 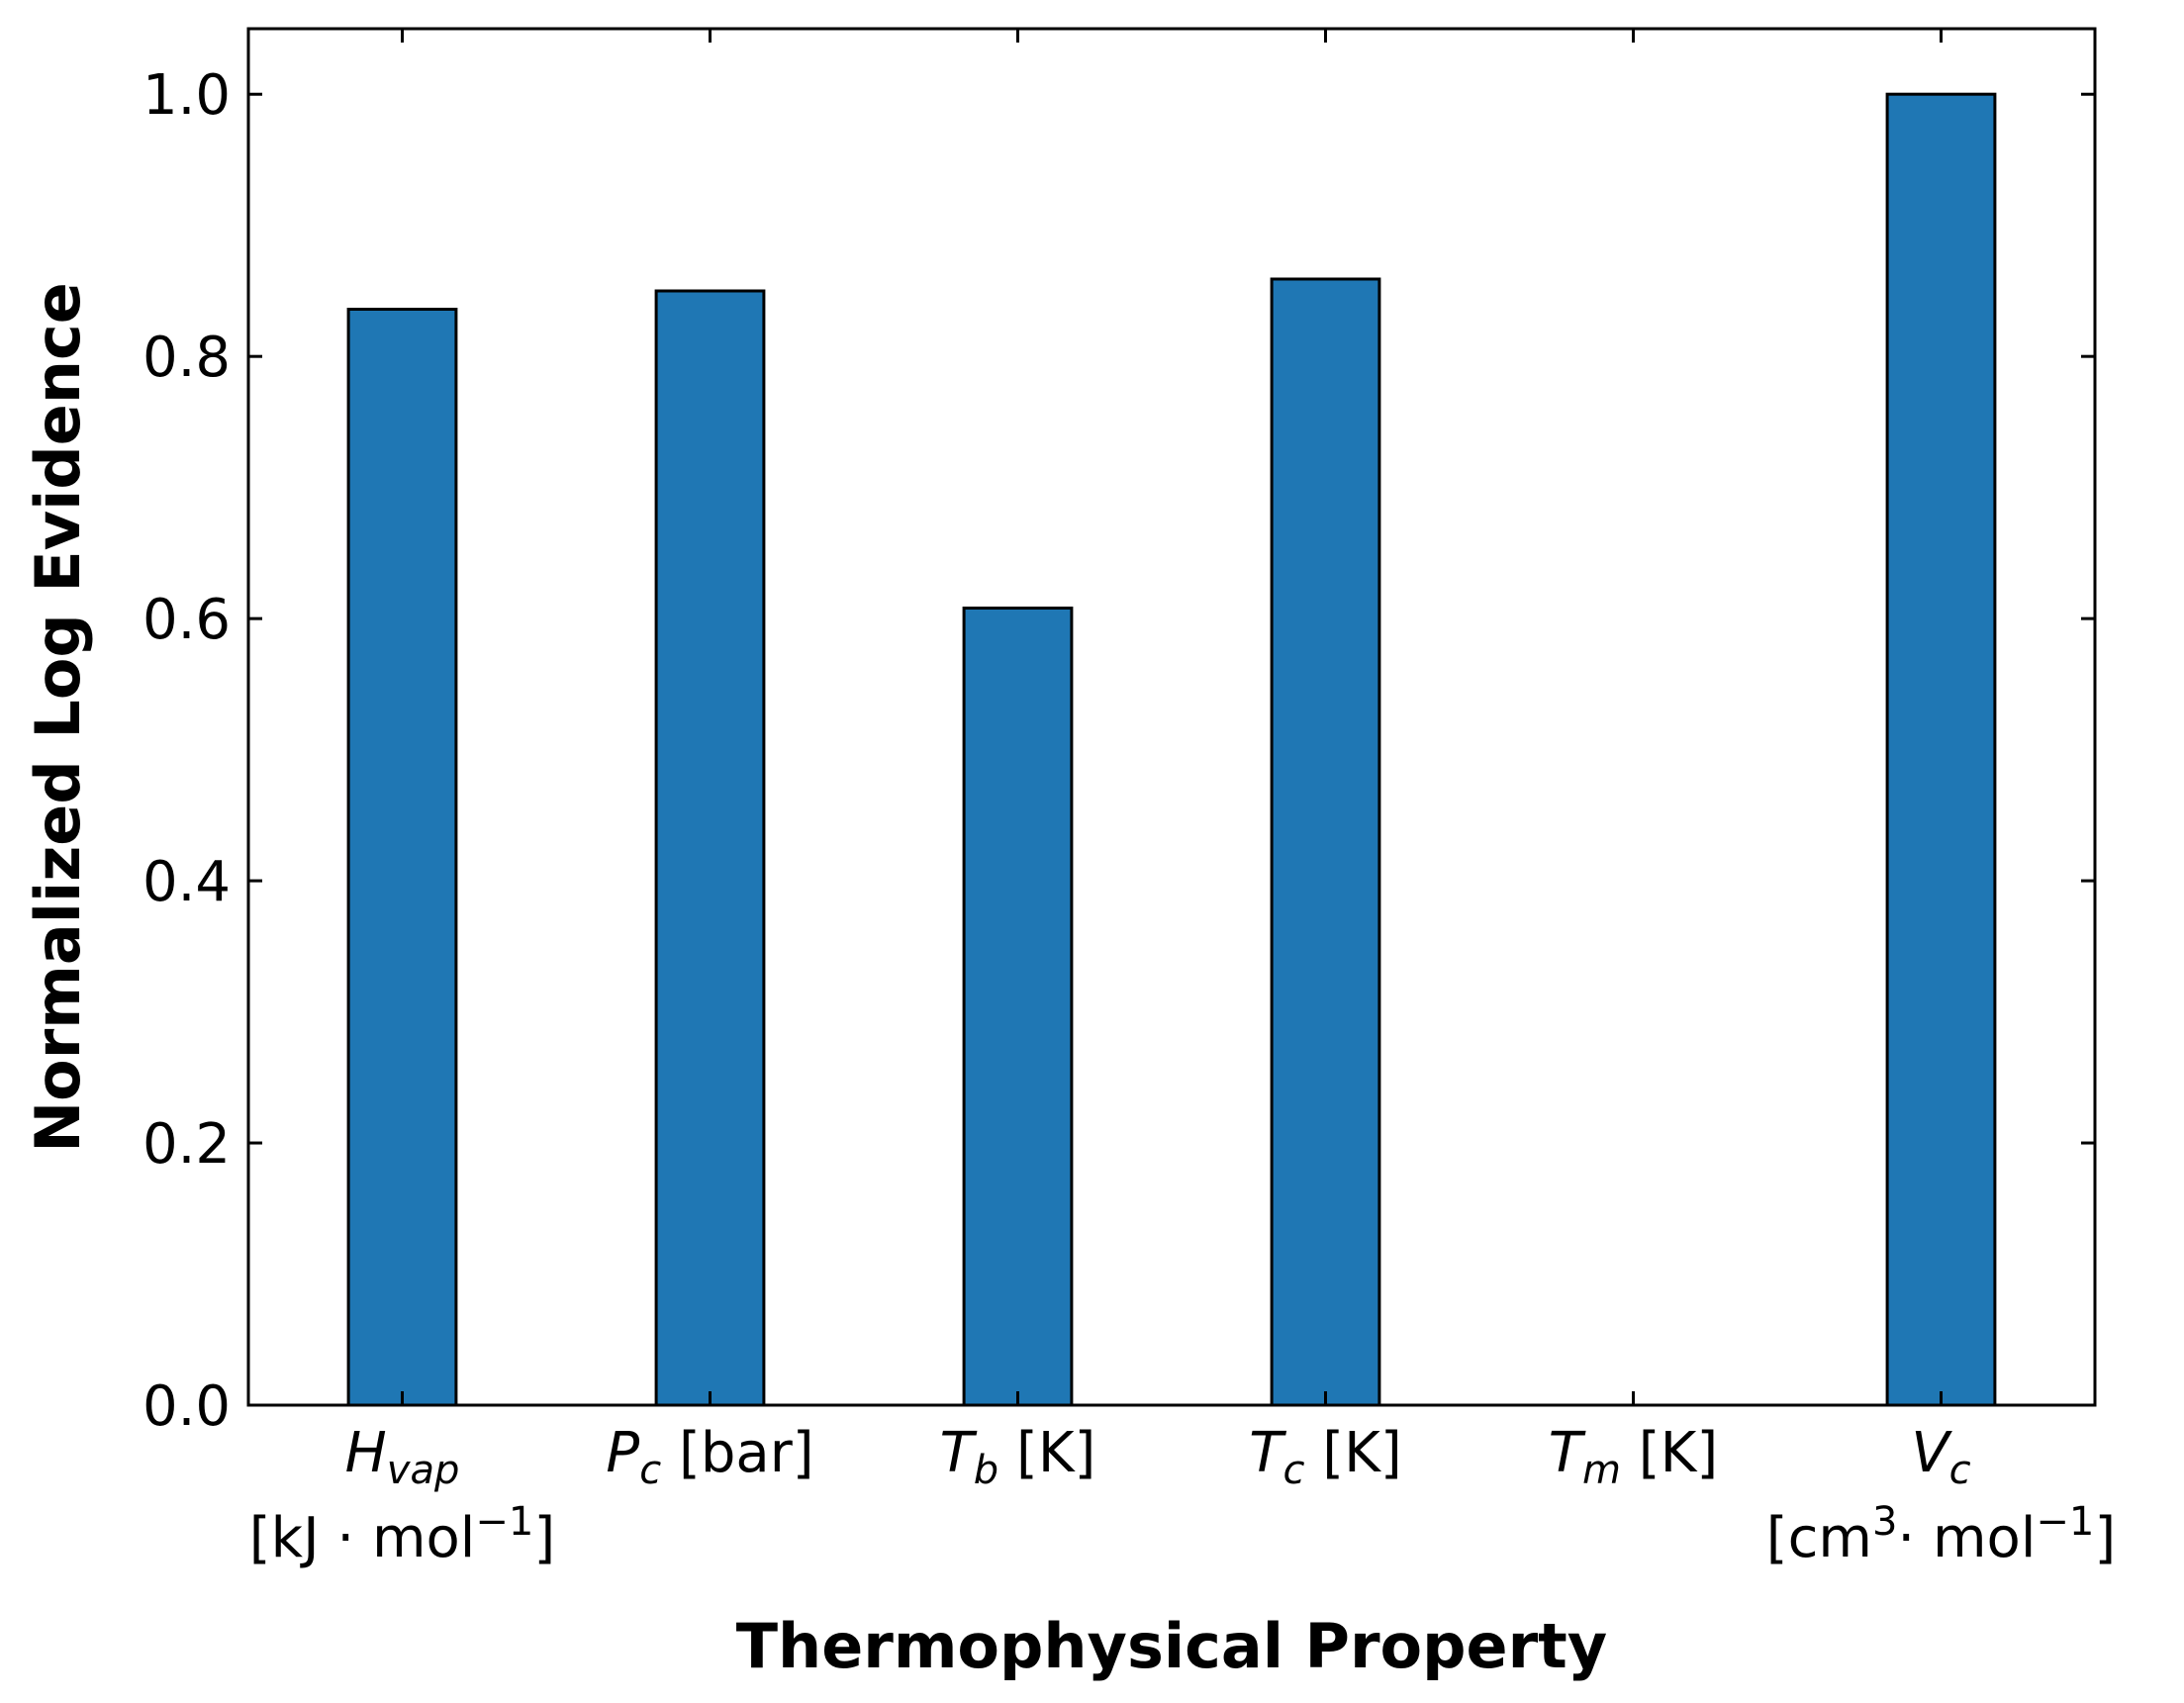 I want to click on y-tick-label-5: 1.0, so click(x=186, y=95).